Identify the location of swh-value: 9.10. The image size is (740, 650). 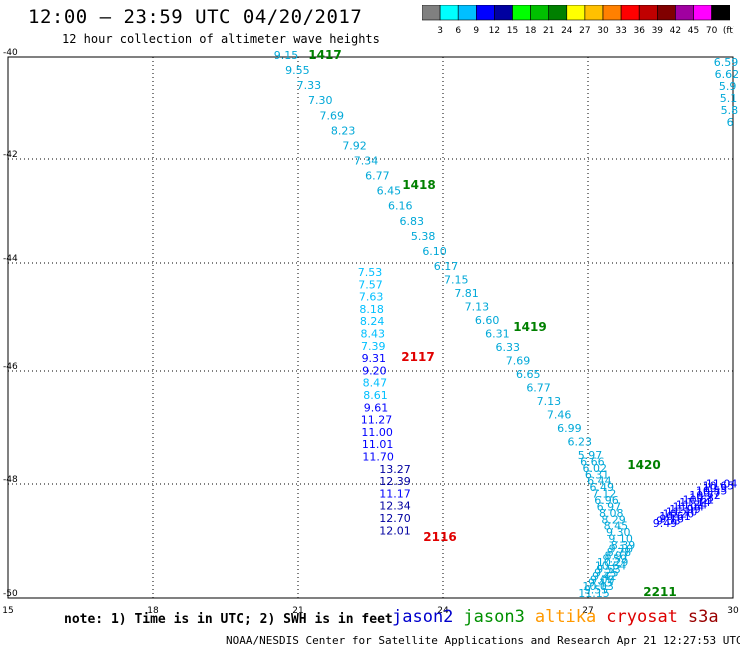
(621, 548).